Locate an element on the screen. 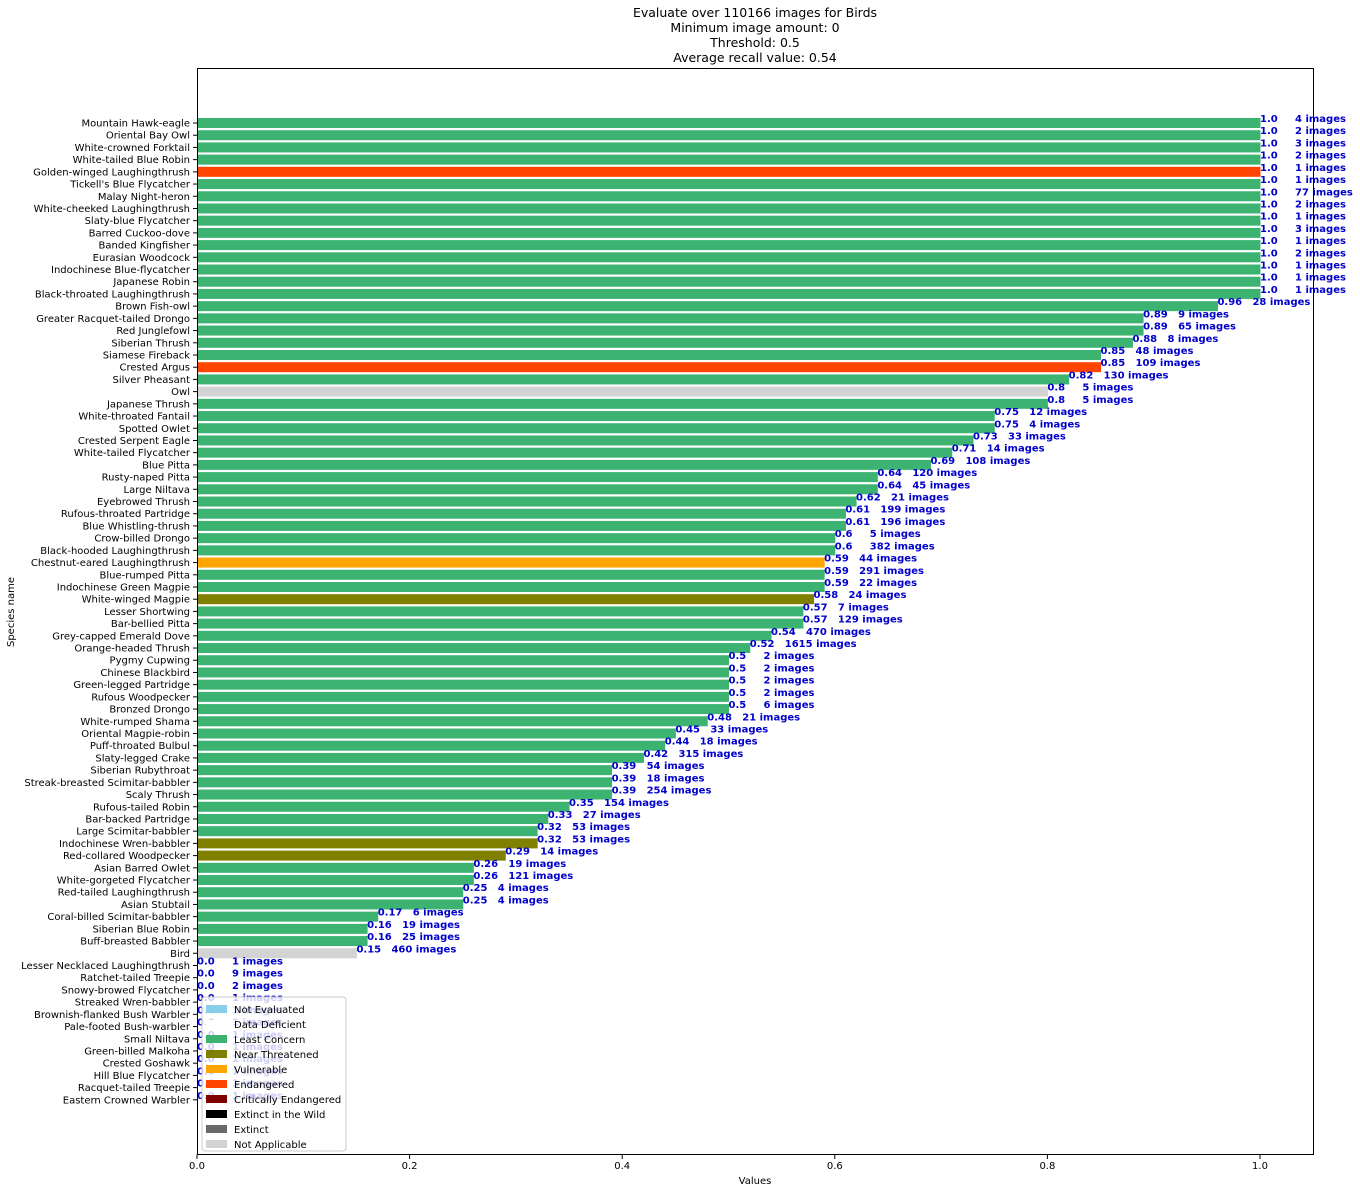 The height and width of the screenshot is (1193, 1360). data-label-count: 6 images is located at coordinates (789, 705).